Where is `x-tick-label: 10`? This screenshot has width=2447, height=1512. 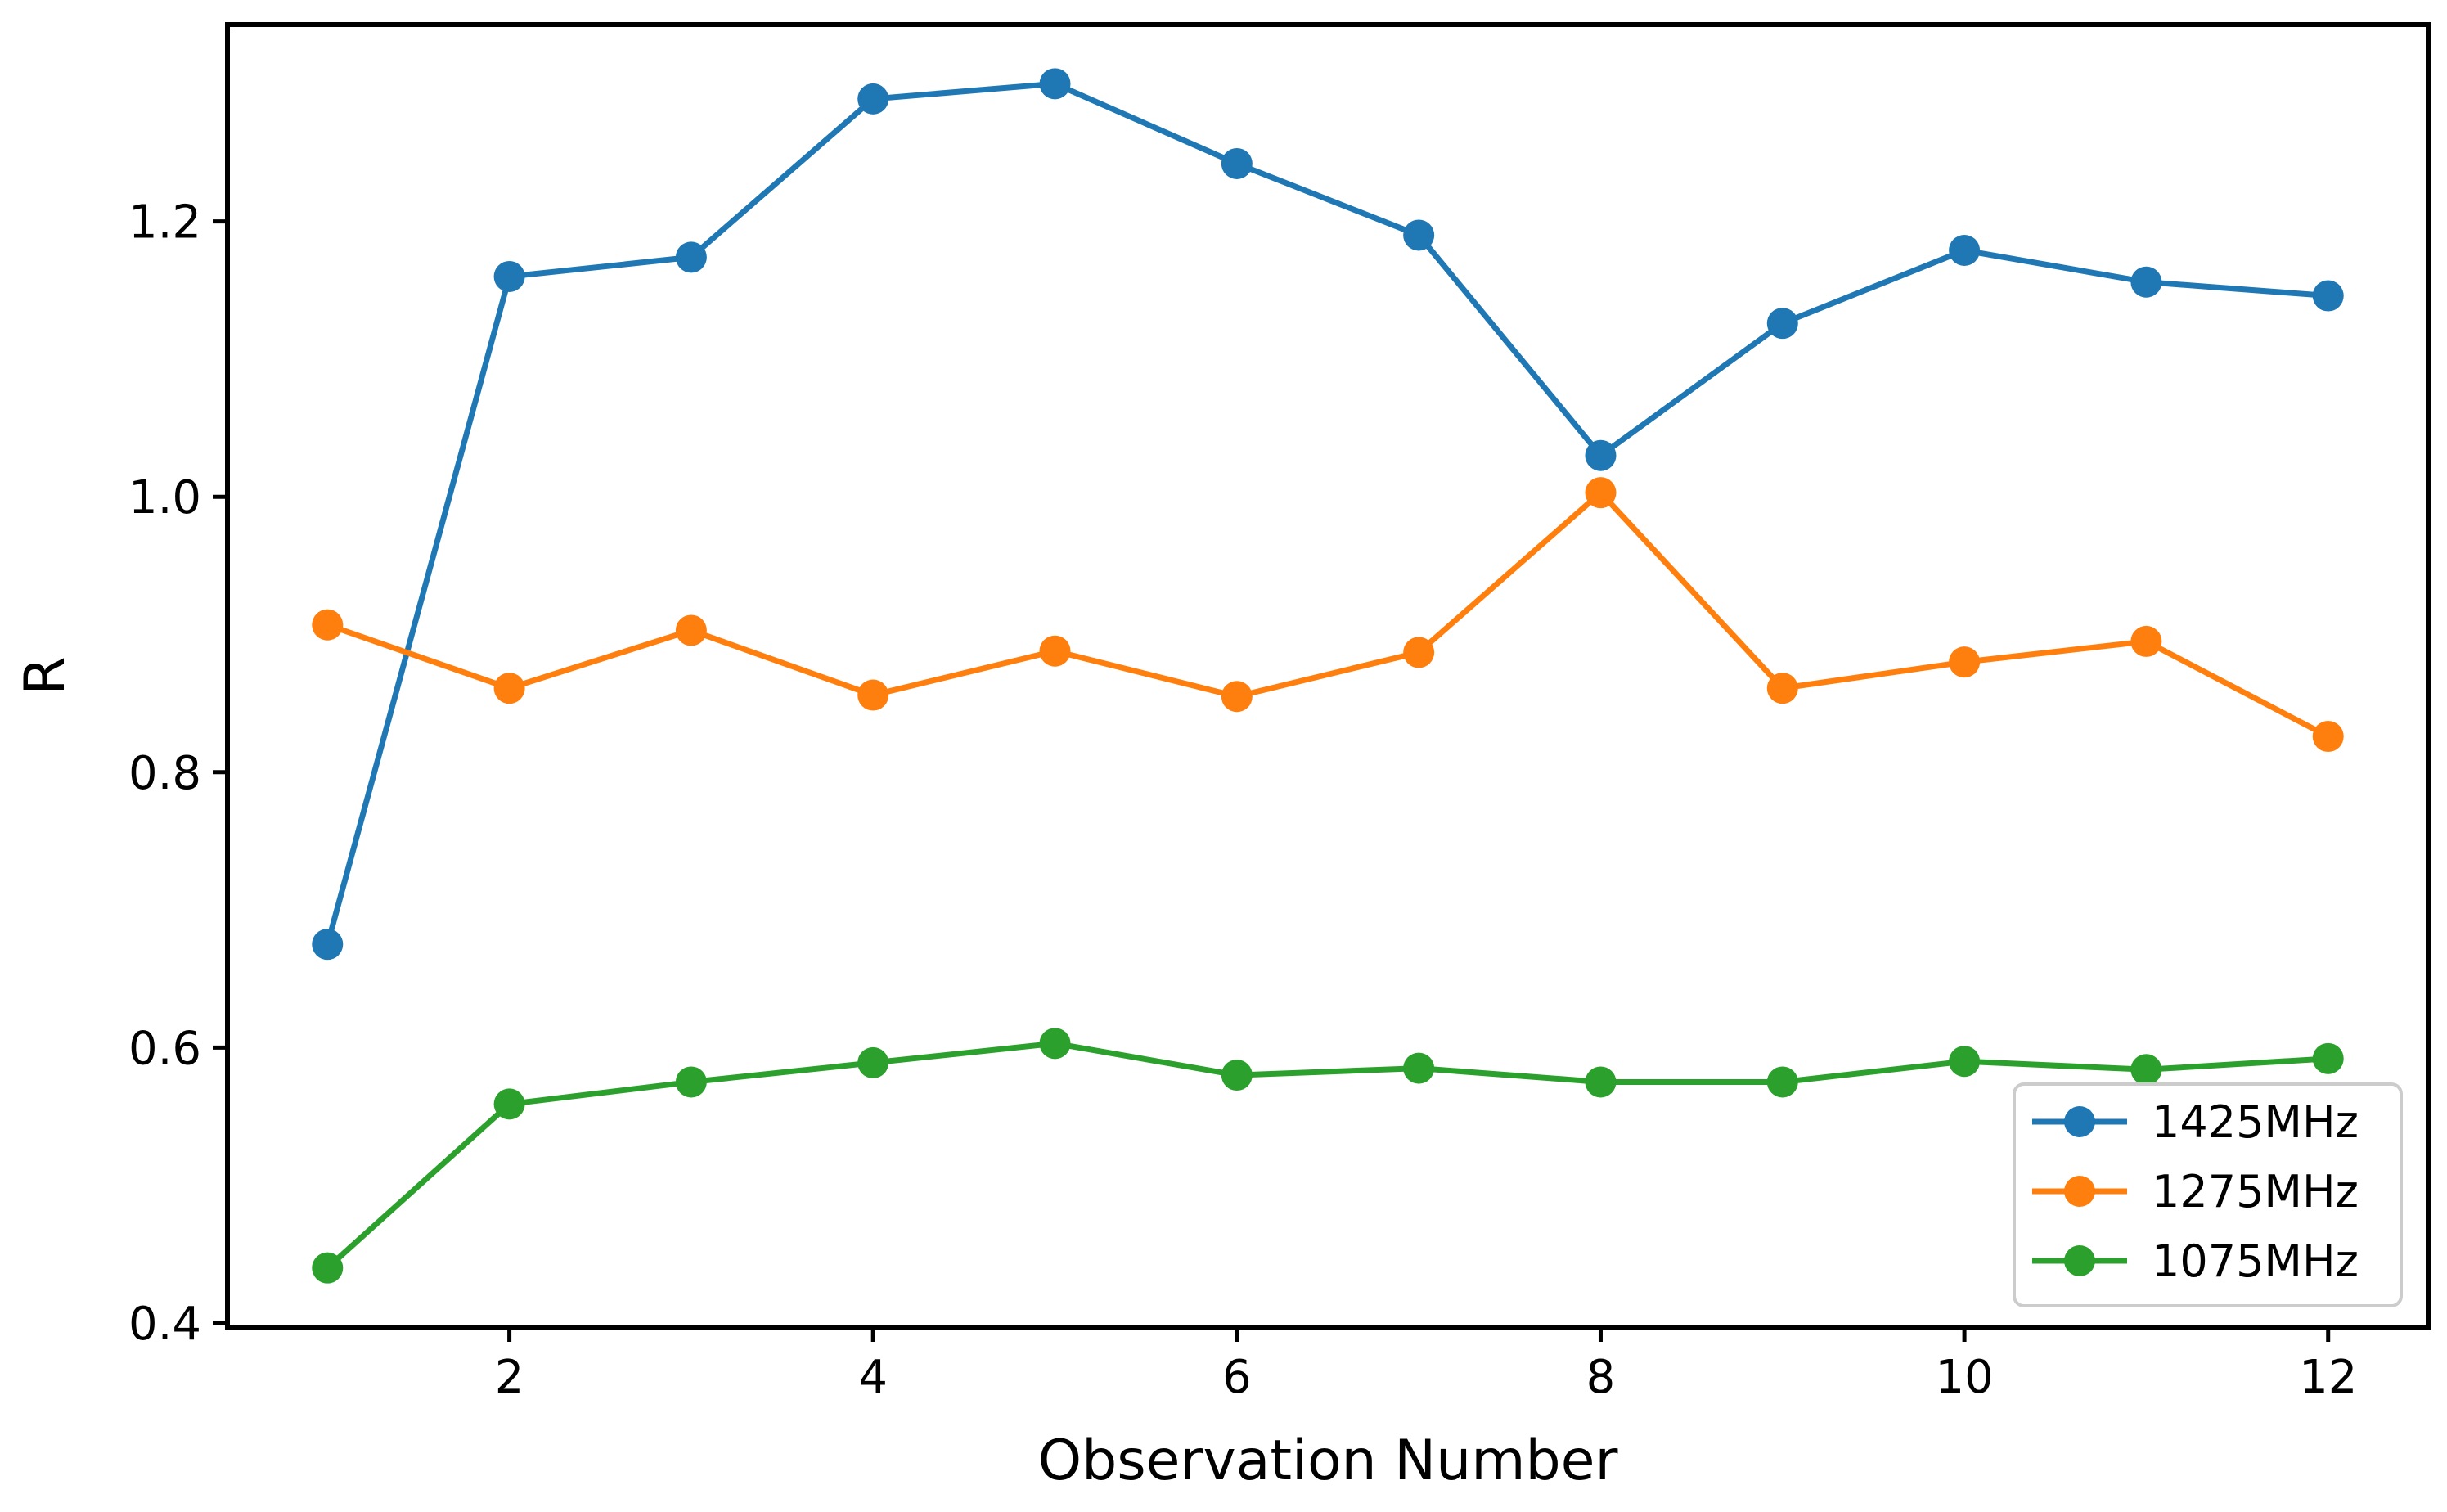
x-tick-label: 10 is located at coordinates (1964, 1378).